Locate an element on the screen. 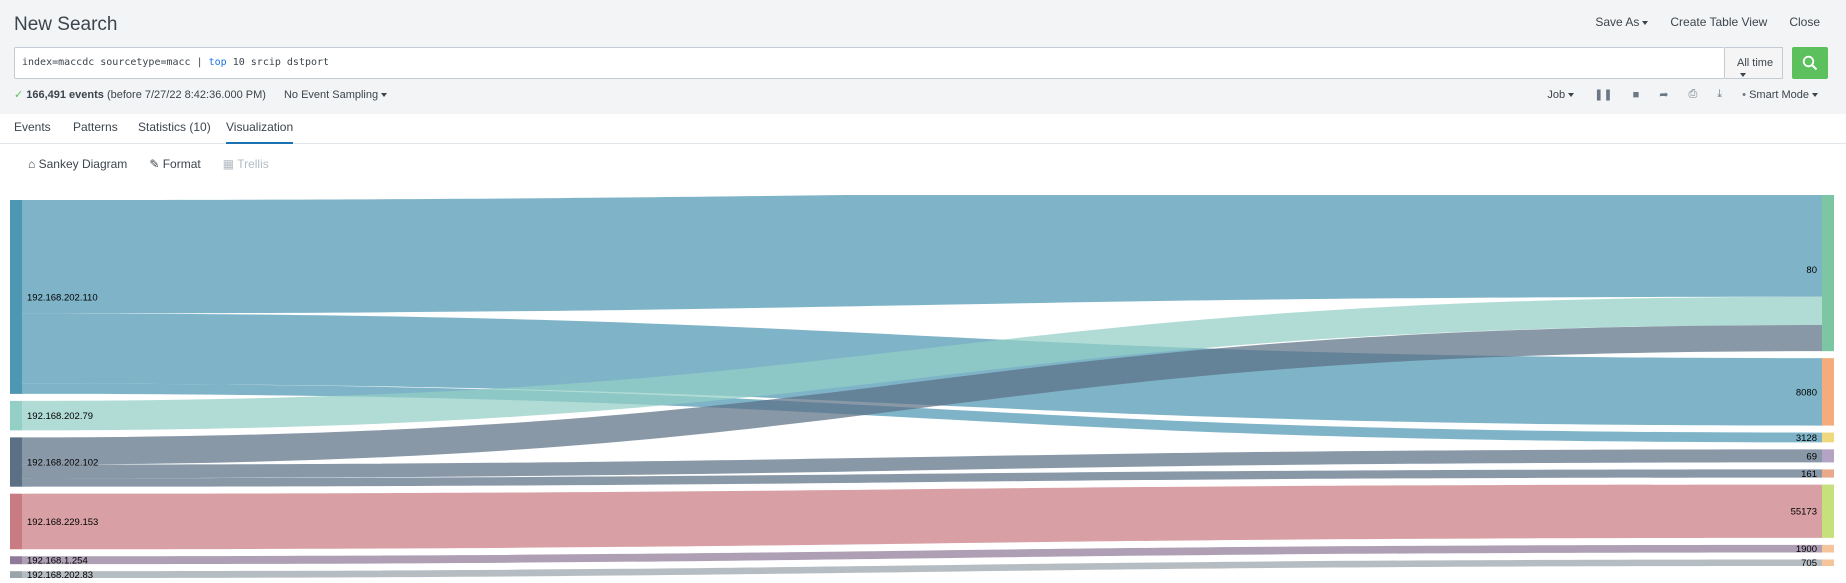 The height and width of the screenshot is (583, 1846). event-time-note: (before 7/27/22 8:42:36.000 PM) is located at coordinates (186, 95).